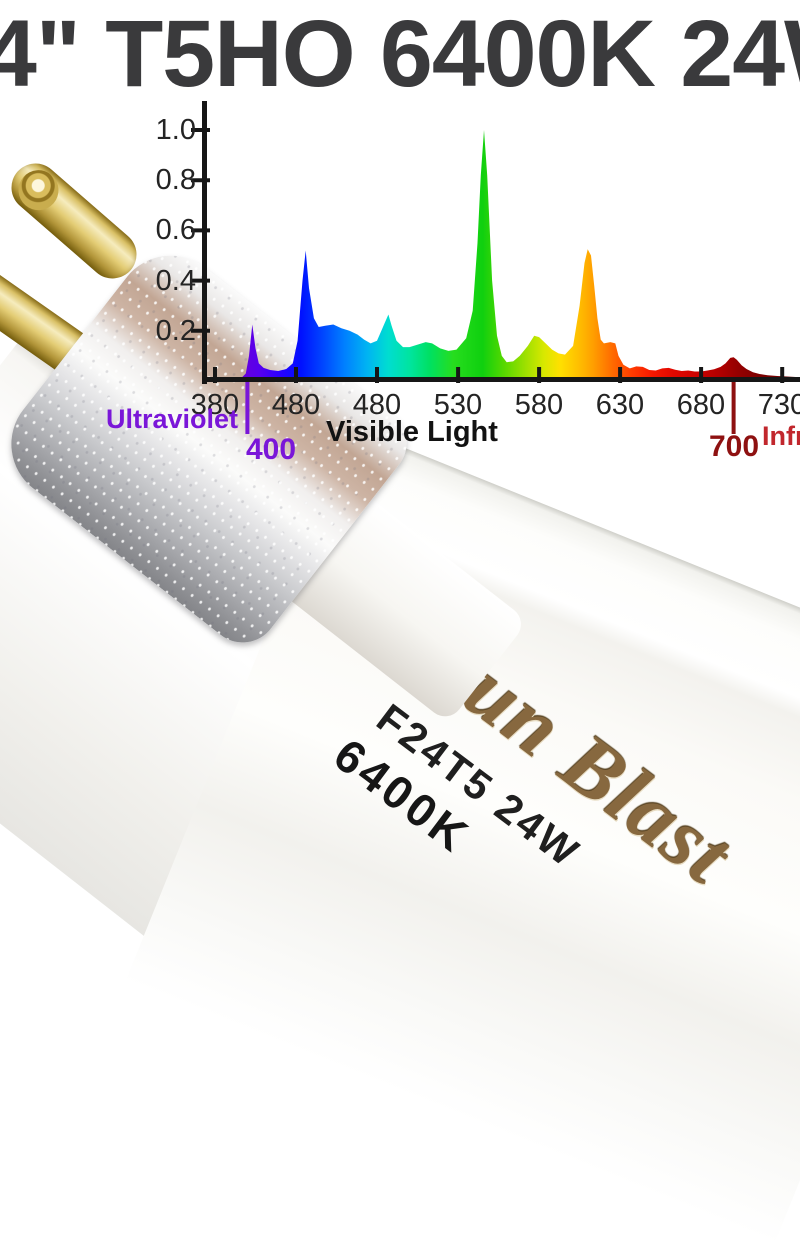  What do you see at coordinates (215, 405) in the screenshot?
I see `x-tick-label: 380` at bounding box center [215, 405].